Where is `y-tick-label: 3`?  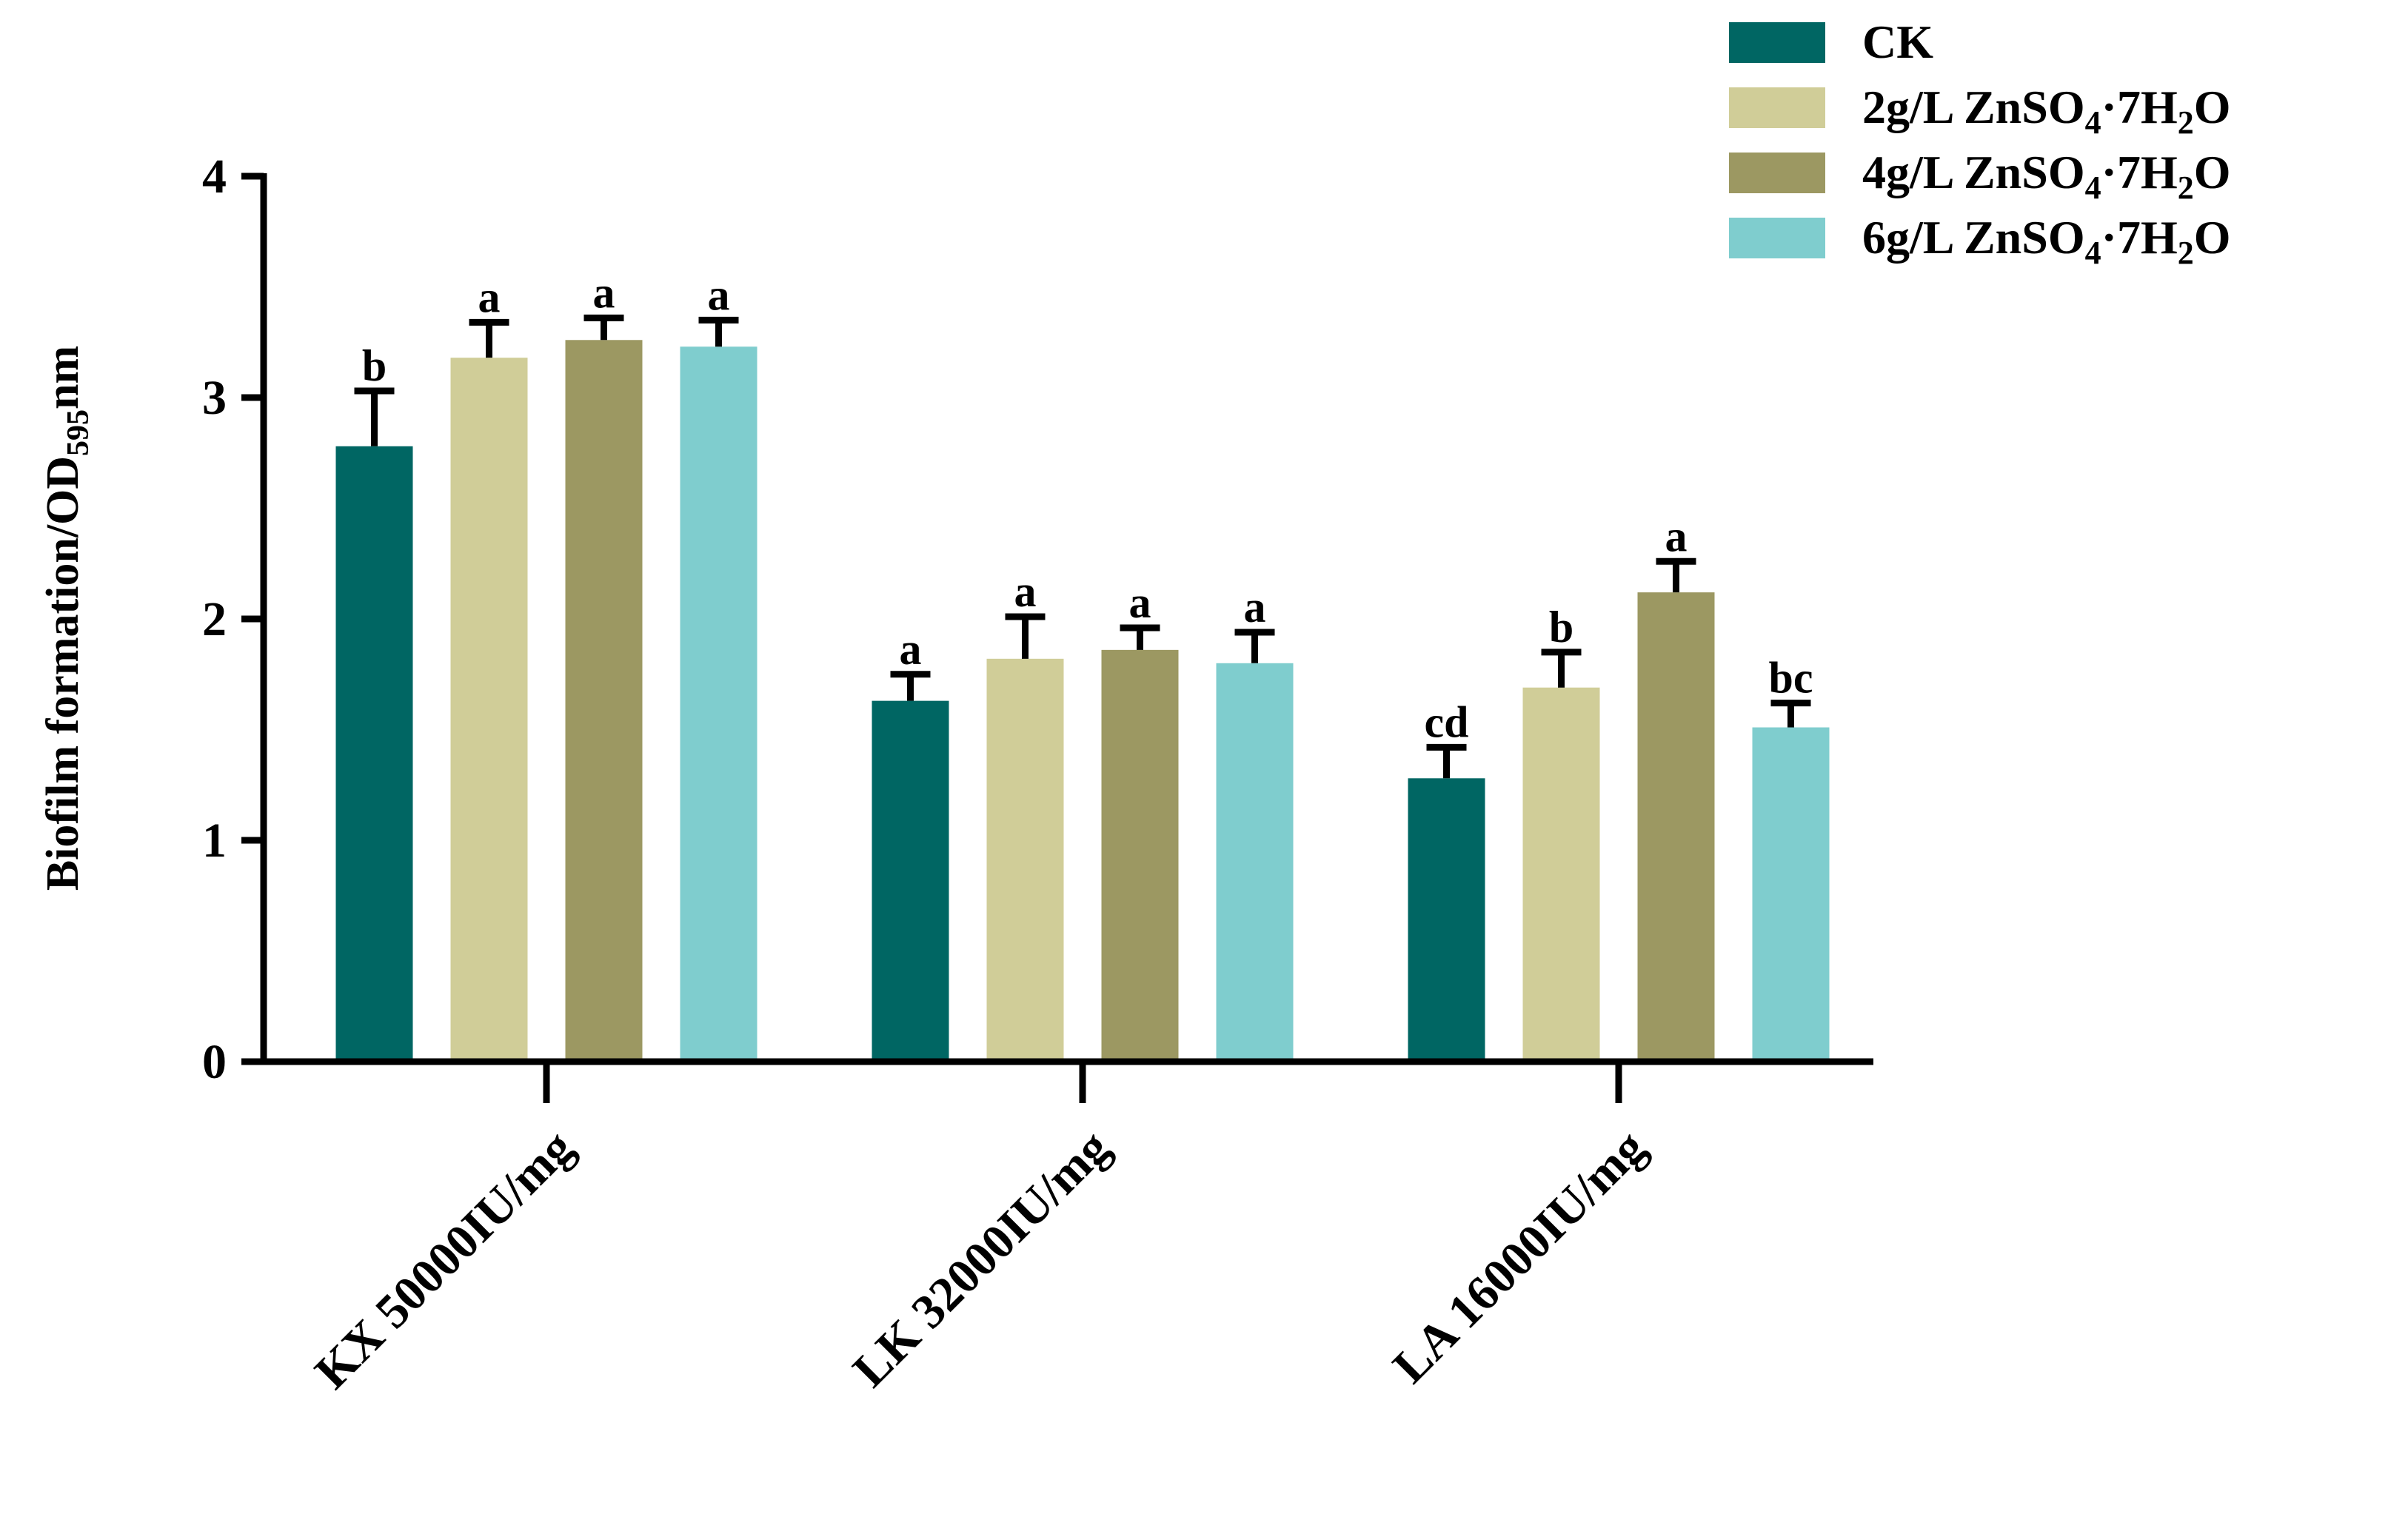 y-tick-label: 3 is located at coordinates (214, 398).